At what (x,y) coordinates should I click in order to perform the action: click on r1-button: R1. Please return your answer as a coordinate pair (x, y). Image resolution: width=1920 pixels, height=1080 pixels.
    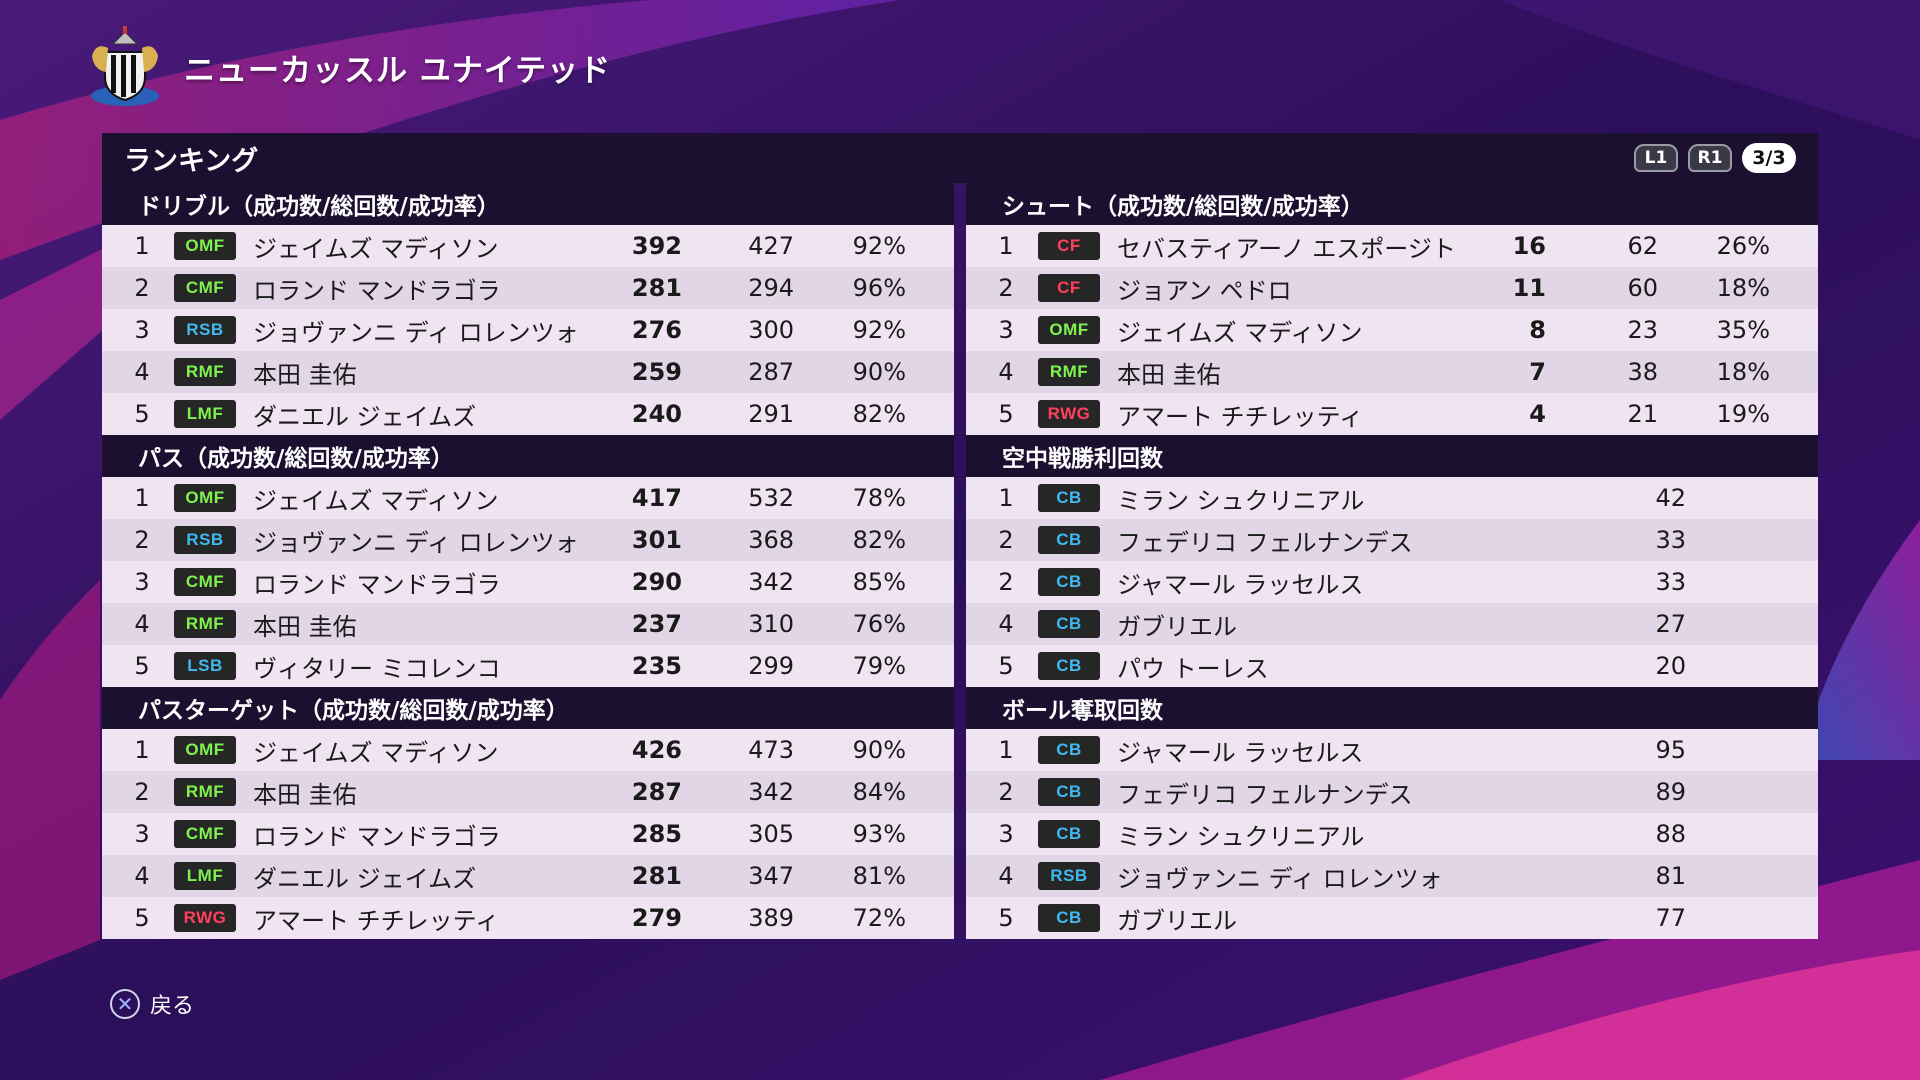
    Looking at the image, I should click on (1710, 158).